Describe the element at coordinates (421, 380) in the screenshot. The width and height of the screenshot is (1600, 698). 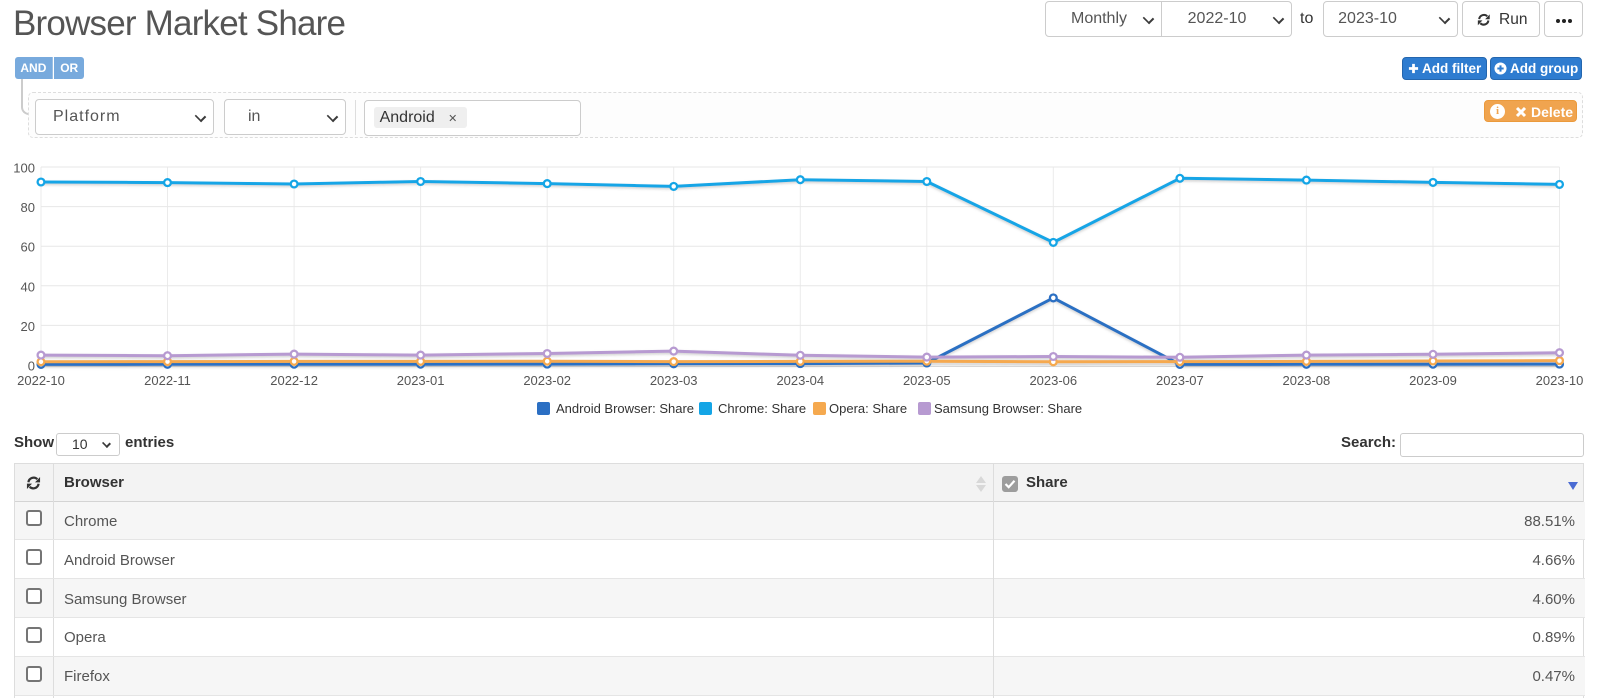
I see `svg-text: 2023-01` at that location.